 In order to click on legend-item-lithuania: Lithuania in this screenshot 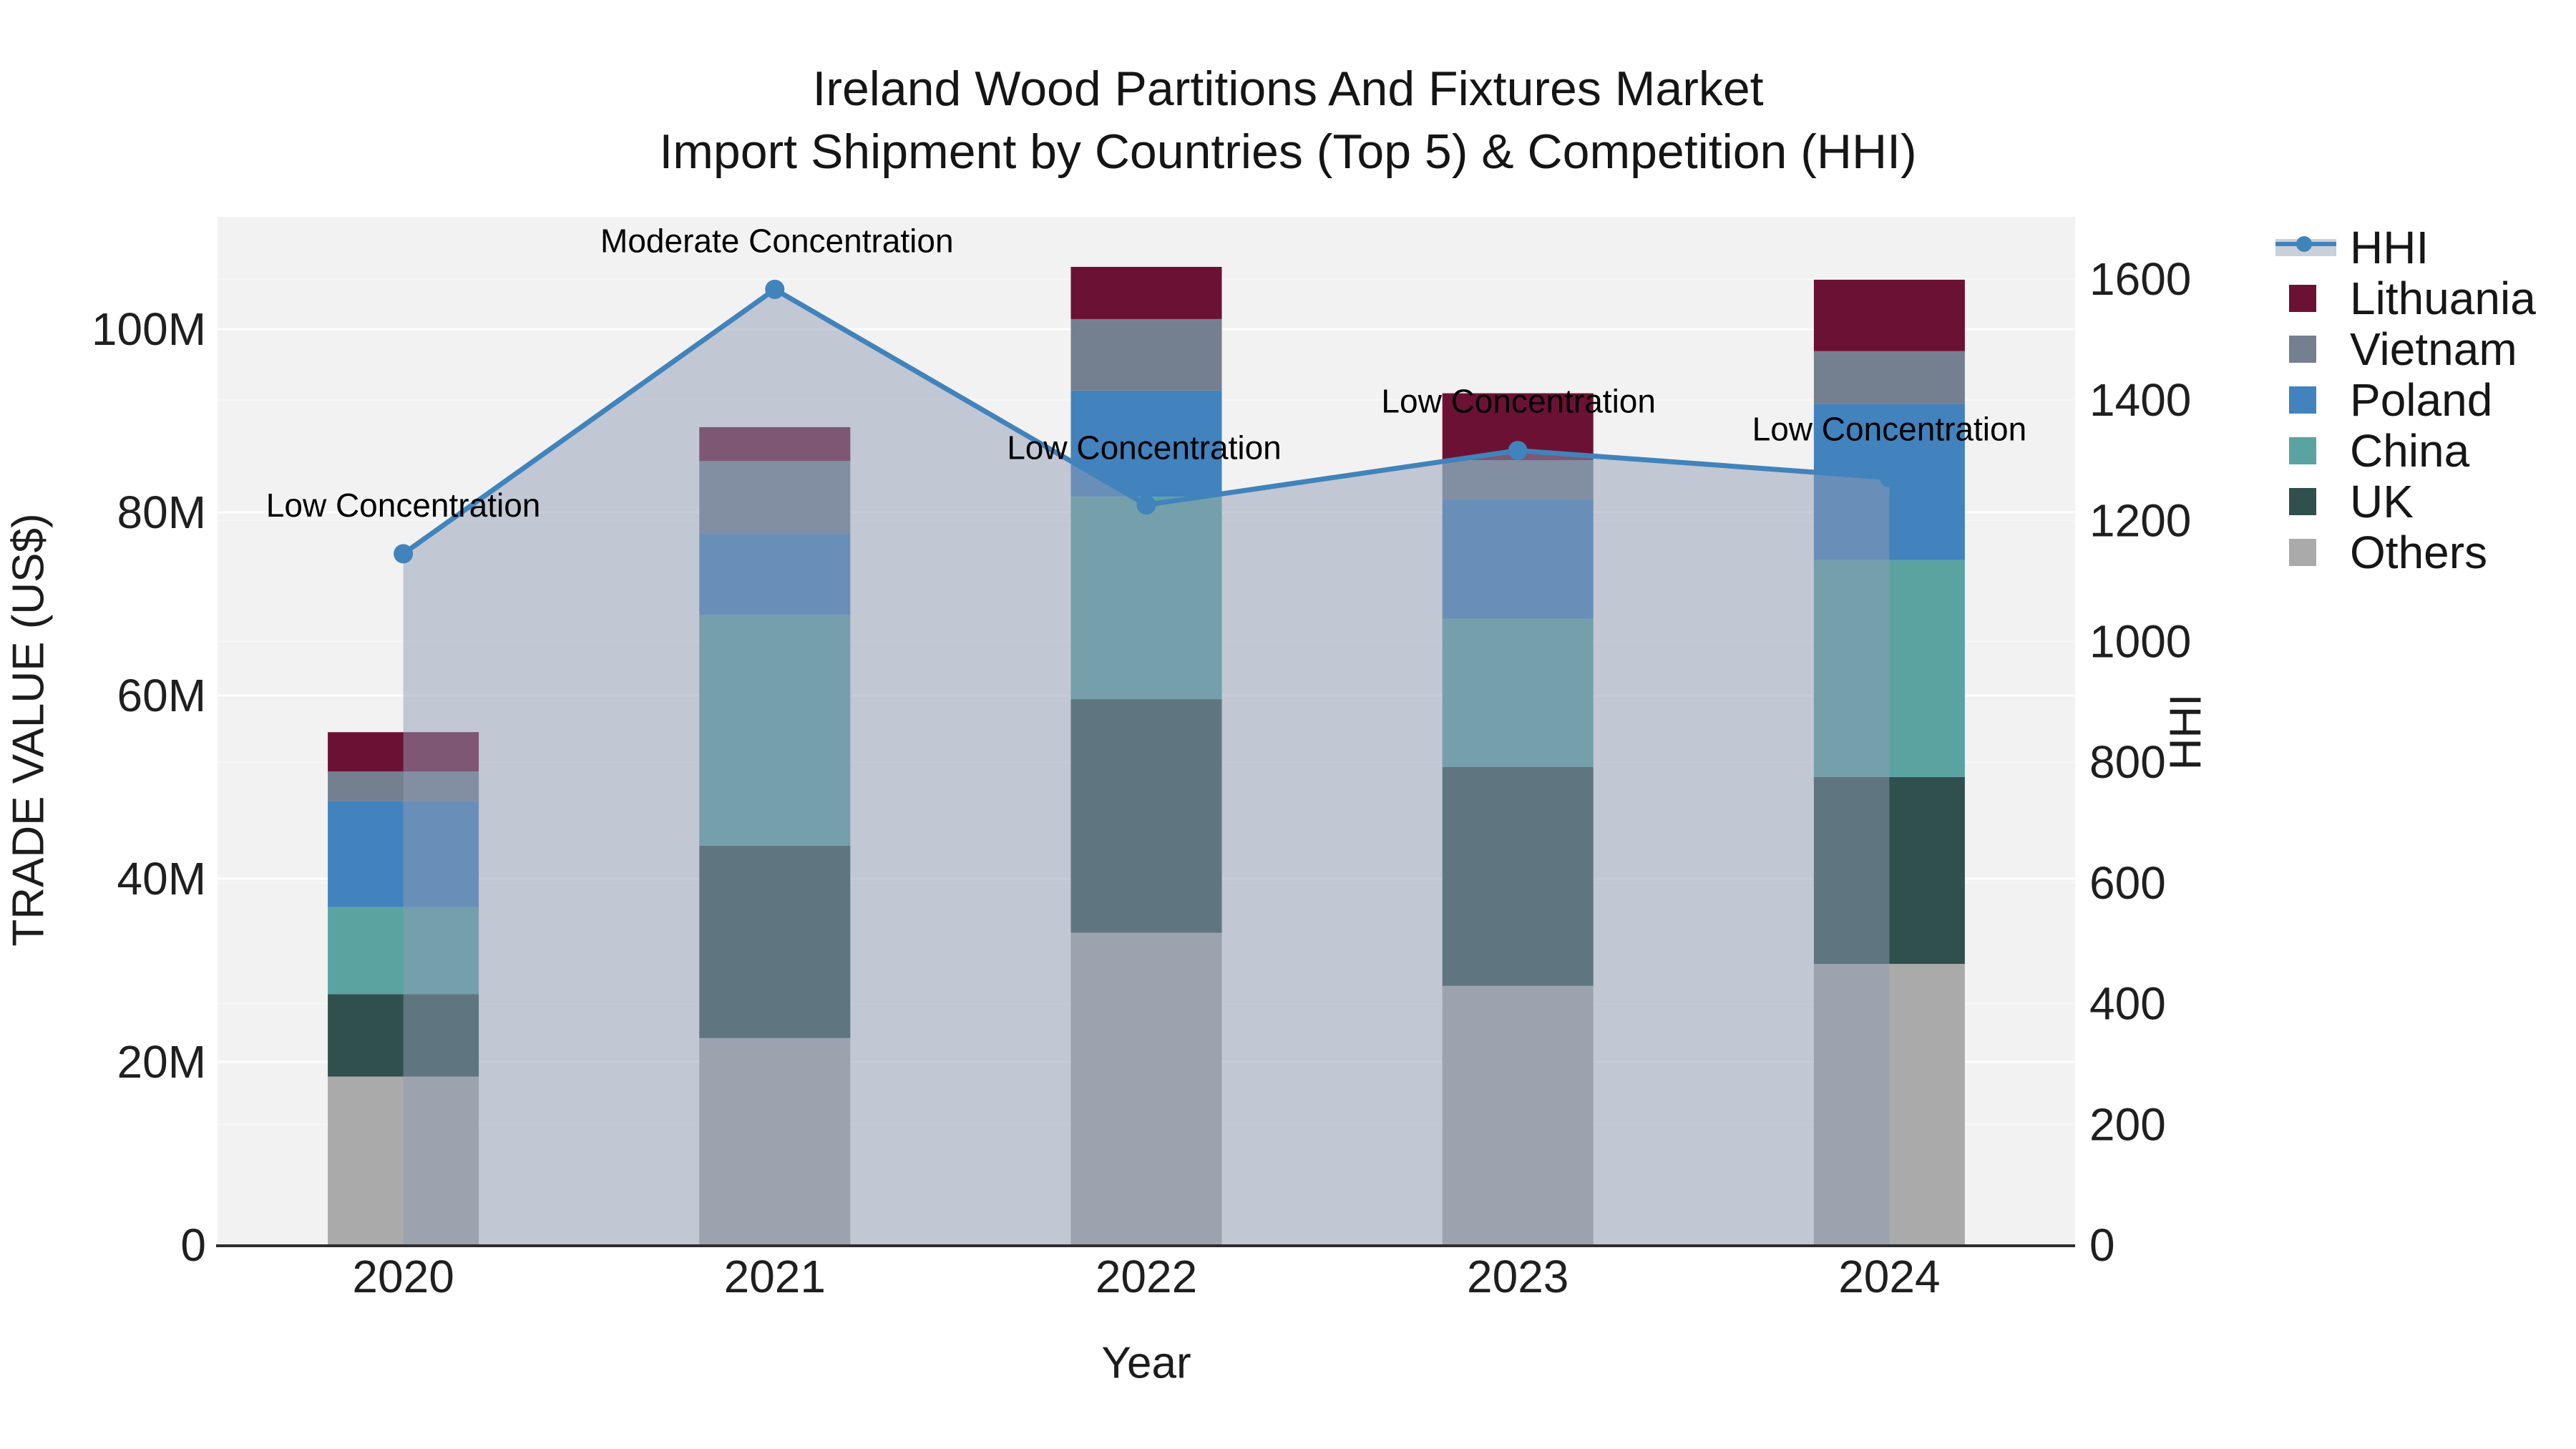, I will do `click(2405, 298)`.